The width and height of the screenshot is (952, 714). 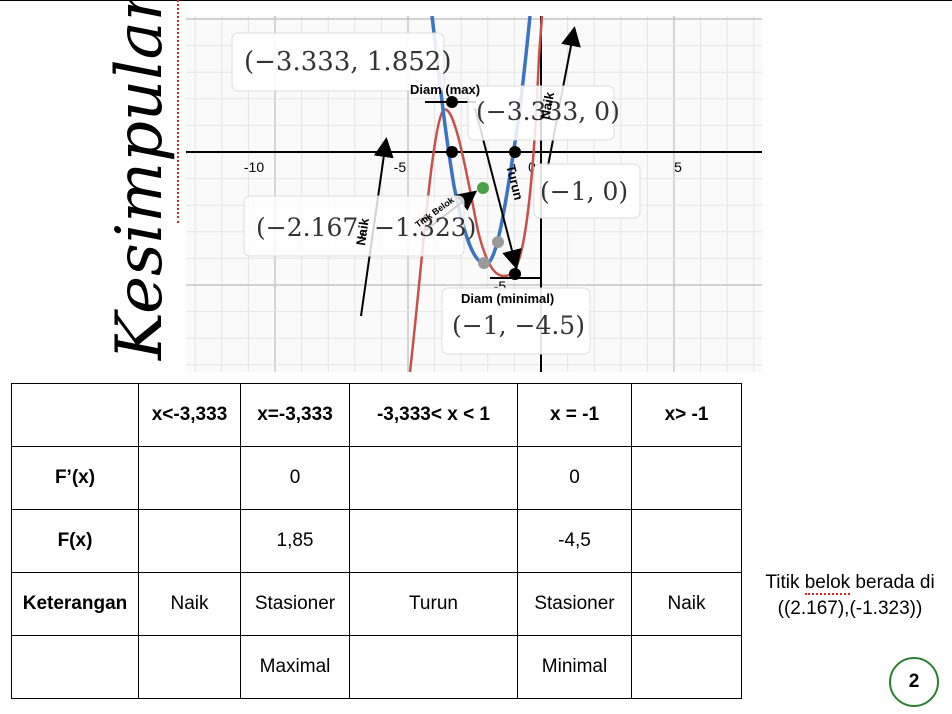 I want to click on title-part-2: mpulan, so click(x=141, y=111).